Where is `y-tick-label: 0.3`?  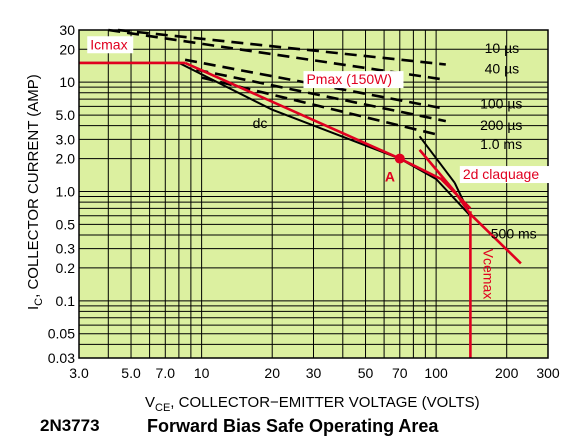 y-tick-label: 0.3 is located at coordinates (66, 249).